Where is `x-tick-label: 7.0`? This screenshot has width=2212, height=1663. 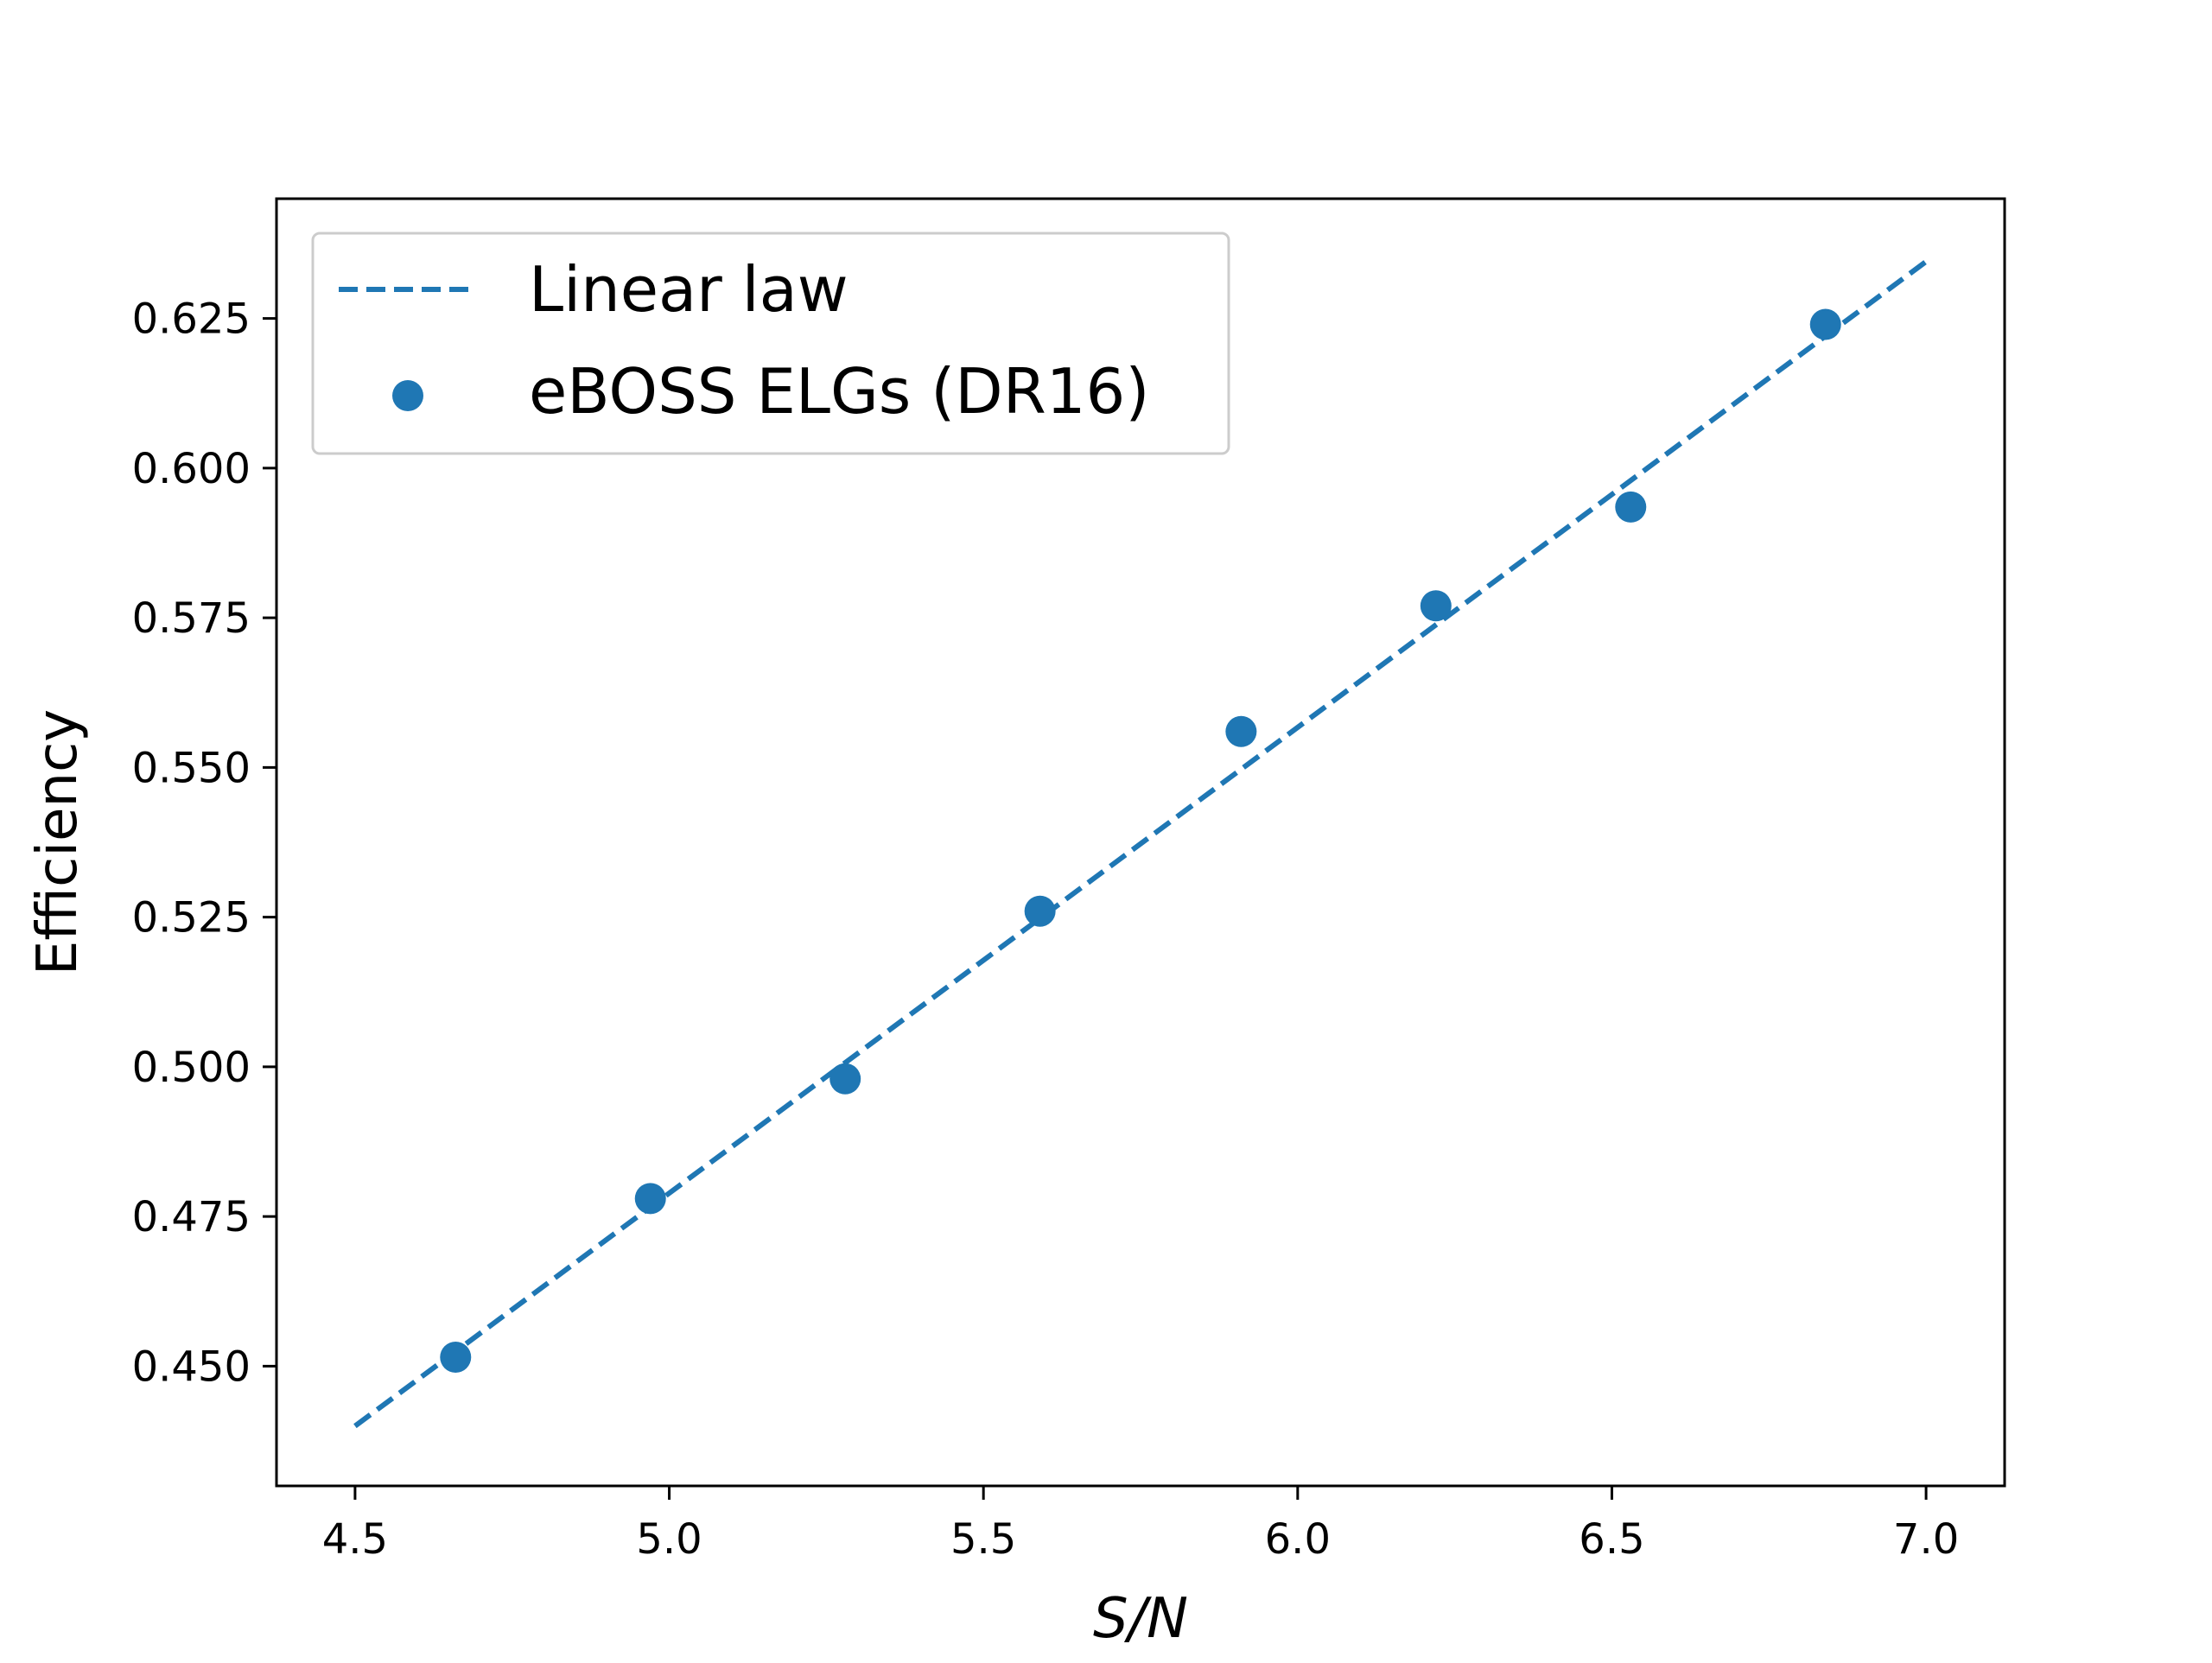
x-tick-label: 7.0 is located at coordinates (1926, 1540).